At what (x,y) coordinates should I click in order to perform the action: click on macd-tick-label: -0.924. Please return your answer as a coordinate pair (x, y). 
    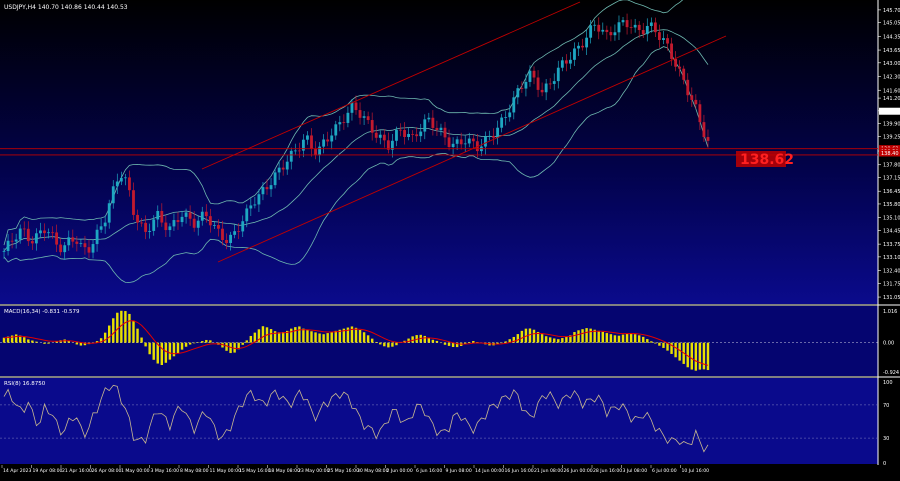
    Looking at the image, I should click on (891, 373).